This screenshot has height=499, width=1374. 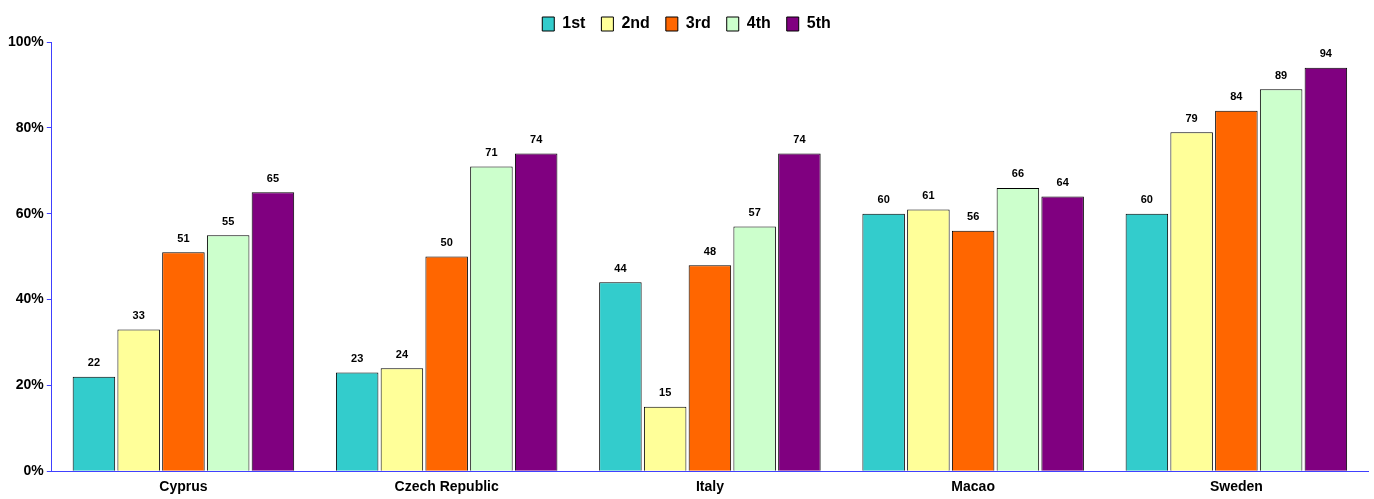 I want to click on y-tick-label: 80%, so click(x=30, y=126).